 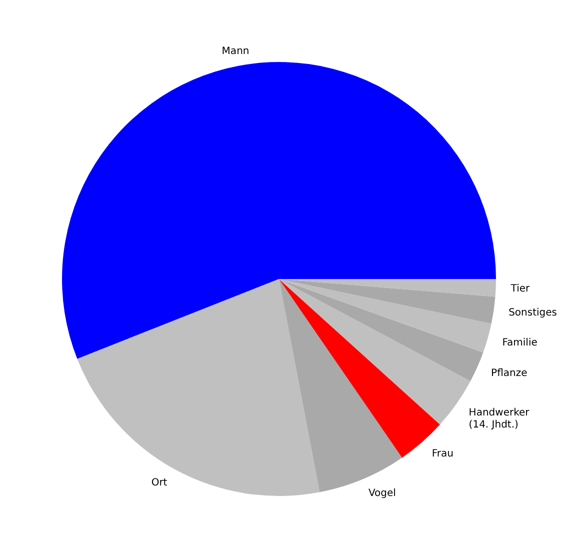 I want to click on slice-label: Frau, so click(x=443, y=454).